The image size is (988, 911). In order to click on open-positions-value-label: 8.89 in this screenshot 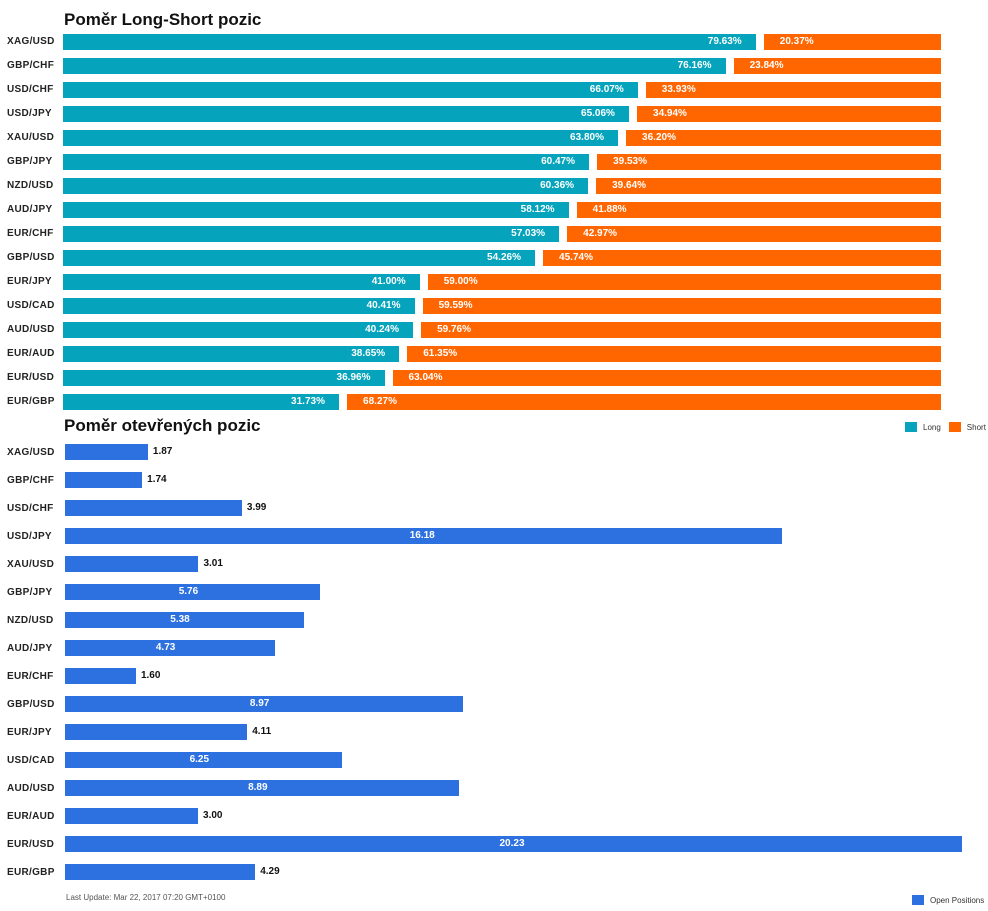, I will do `click(258, 787)`.